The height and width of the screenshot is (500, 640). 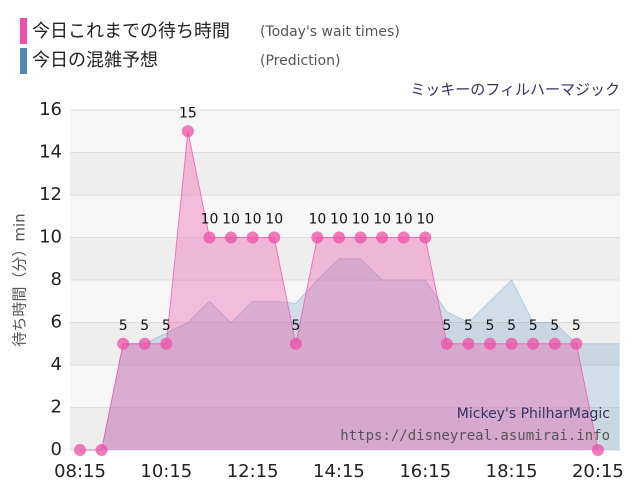 I want to click on y-tick-label: 6, so click(x=56, y=322).